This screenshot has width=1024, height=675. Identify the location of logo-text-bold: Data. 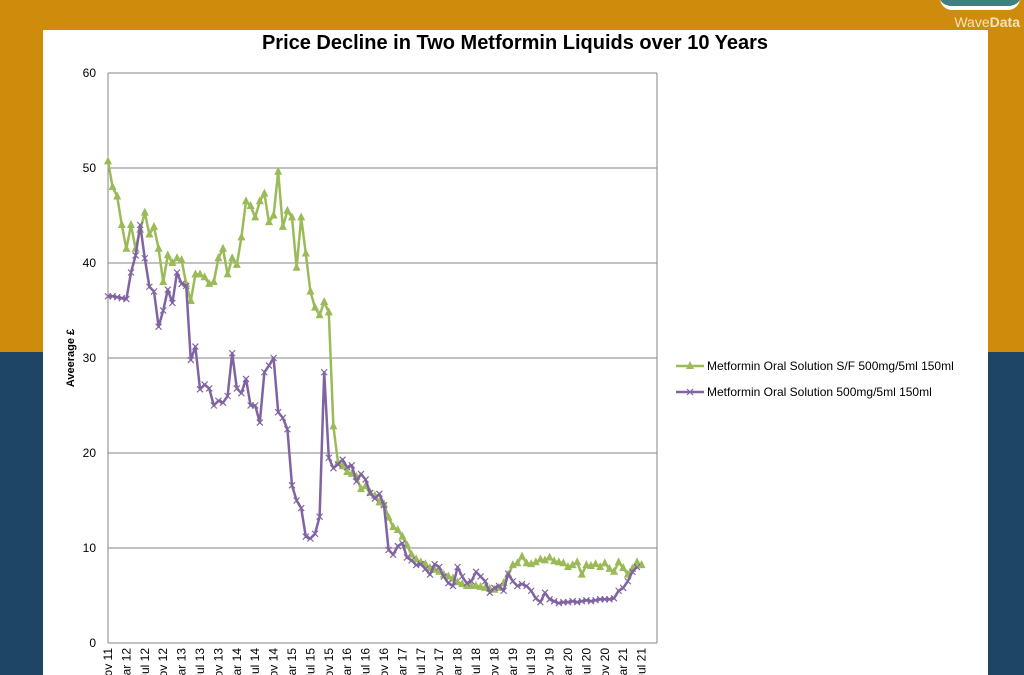
(1004, 22).